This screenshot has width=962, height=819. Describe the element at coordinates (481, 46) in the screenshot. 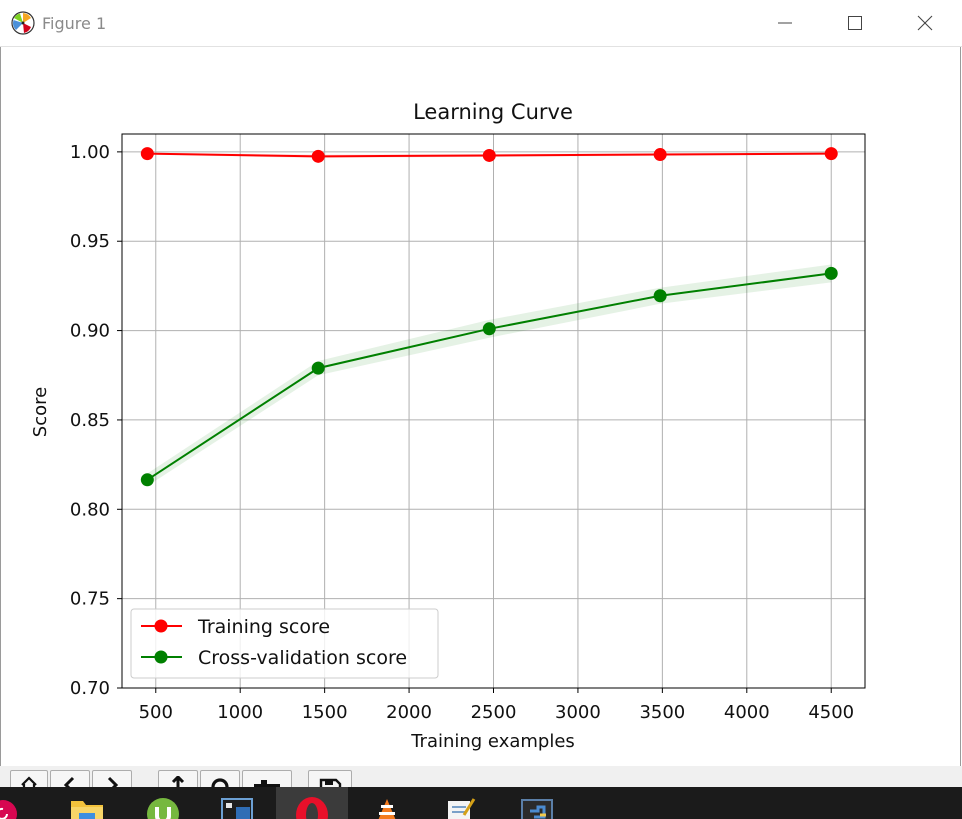

I see `title-divider` at that location.